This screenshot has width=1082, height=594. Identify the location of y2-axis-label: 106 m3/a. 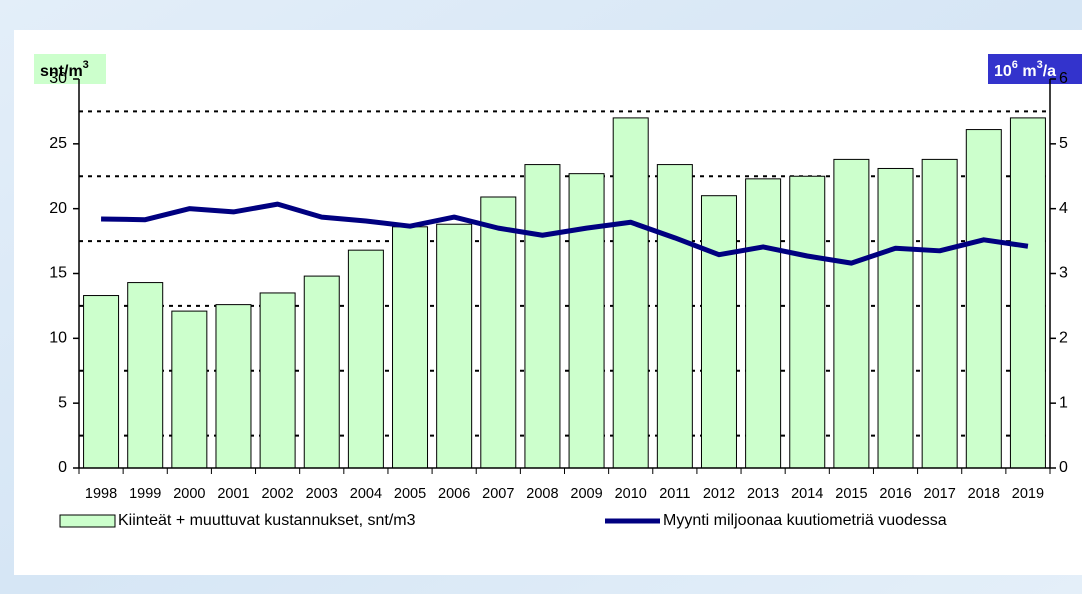
(1025, 69).